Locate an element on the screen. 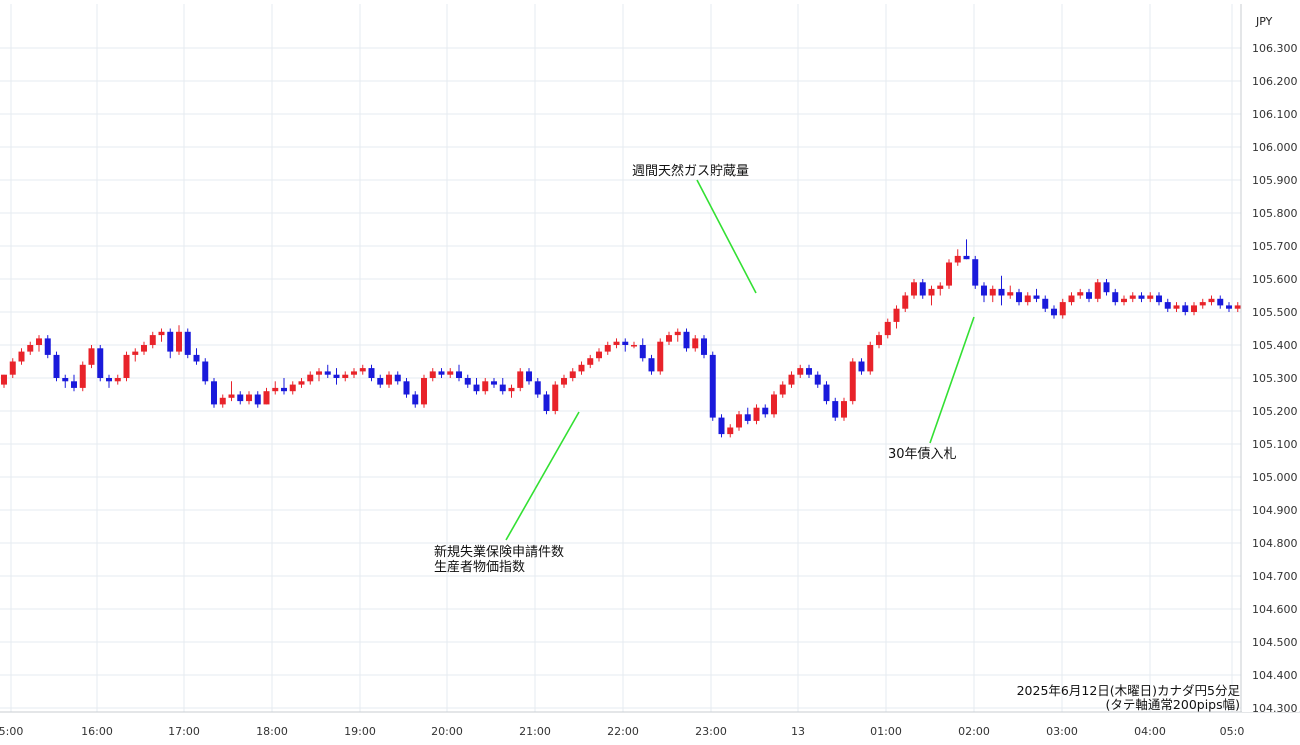 The width and height of the screenshot is (1300, 745). y-tick-label: 106.300 is located at coordinates (1275, 48).